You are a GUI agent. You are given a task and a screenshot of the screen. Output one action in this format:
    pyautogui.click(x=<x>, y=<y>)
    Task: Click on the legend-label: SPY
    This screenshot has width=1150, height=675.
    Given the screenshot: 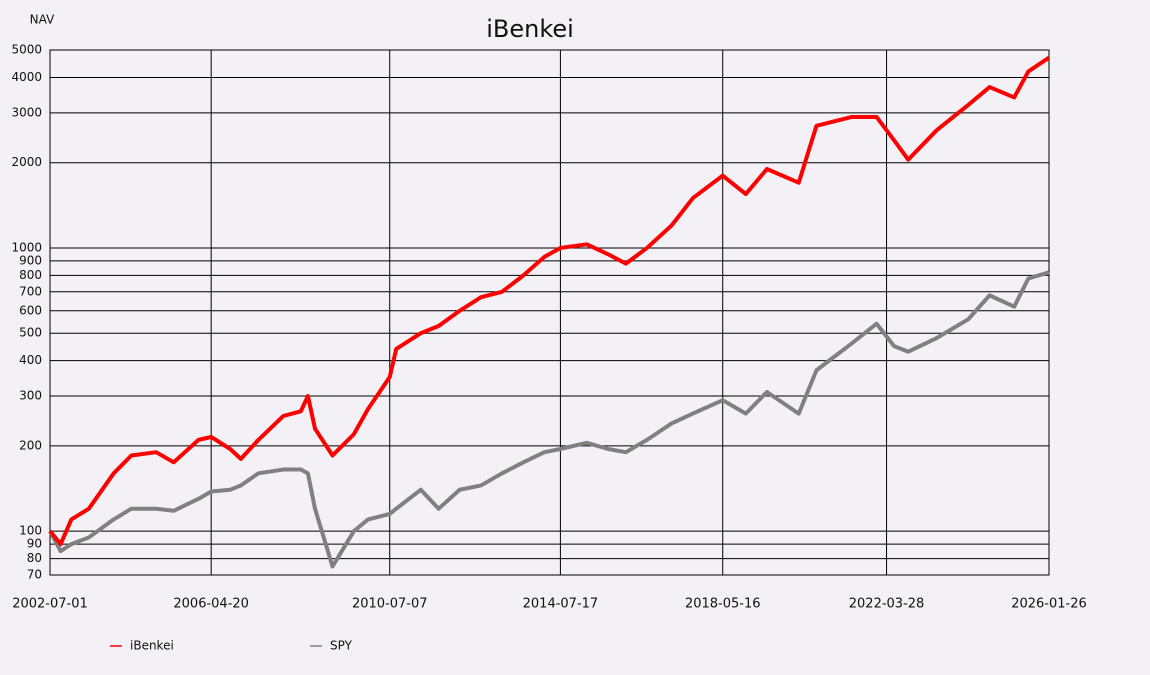 What is the action you would take?
    pyautogui.click(x=341, y=646)
    